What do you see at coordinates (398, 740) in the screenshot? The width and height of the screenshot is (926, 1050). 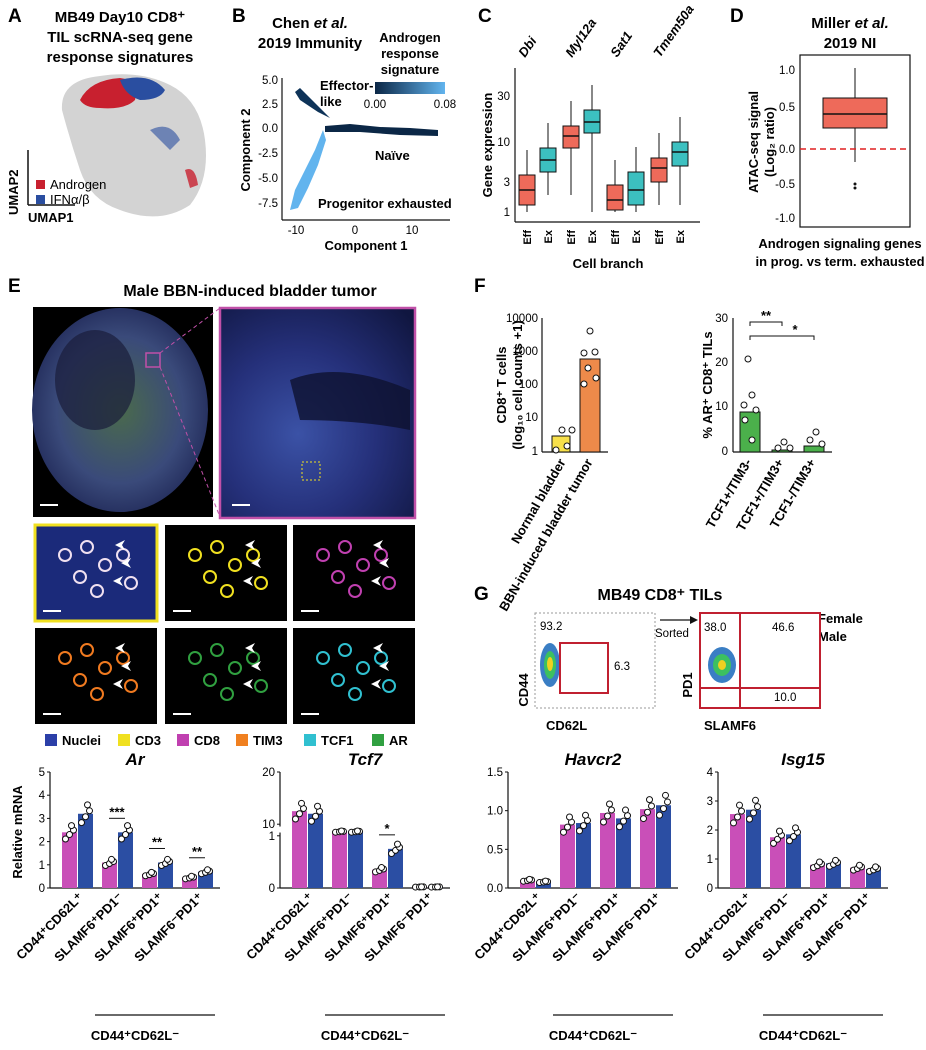 I see `legend-label-ar: AR` at bounding box center [398, 740].